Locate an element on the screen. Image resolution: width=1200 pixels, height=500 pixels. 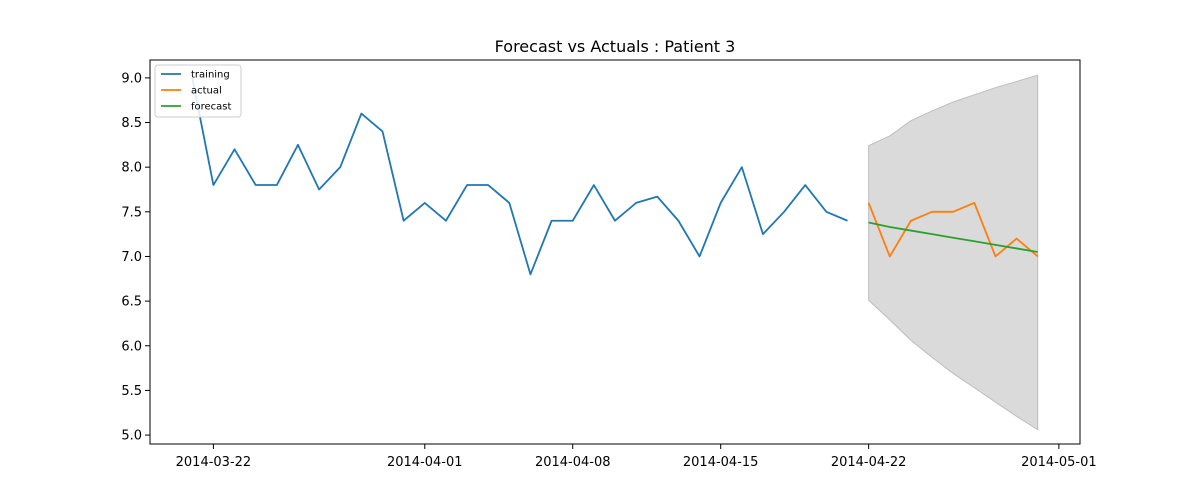
confidence-band is located at coordinates (953, 252).